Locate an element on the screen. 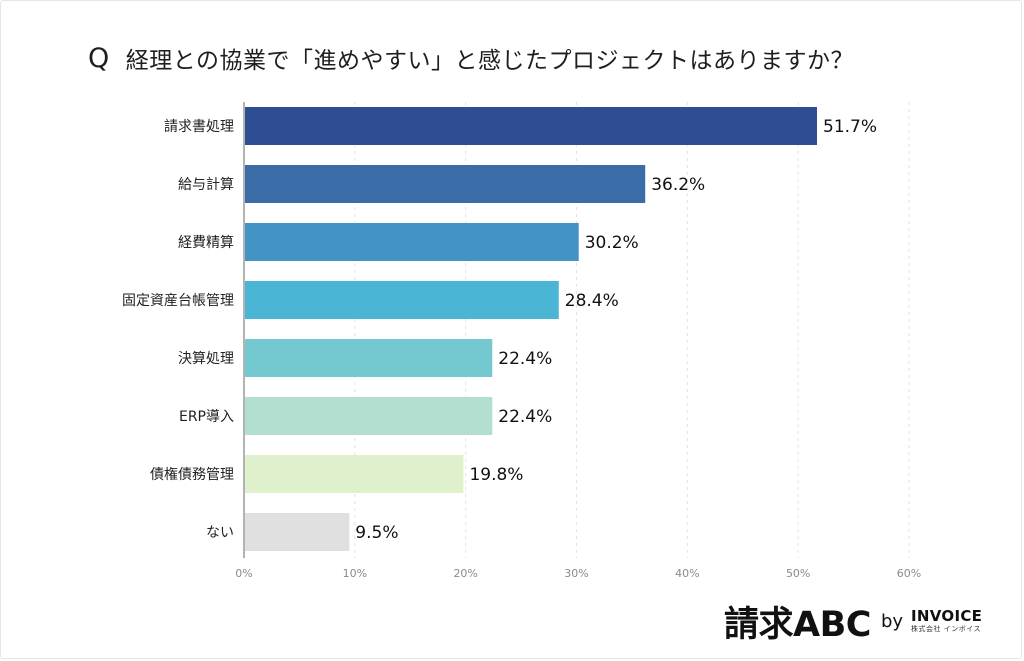 The height and width of the screenshot is (661, 1024). x-tick-label: 20% is located at coordinates (465, 573).